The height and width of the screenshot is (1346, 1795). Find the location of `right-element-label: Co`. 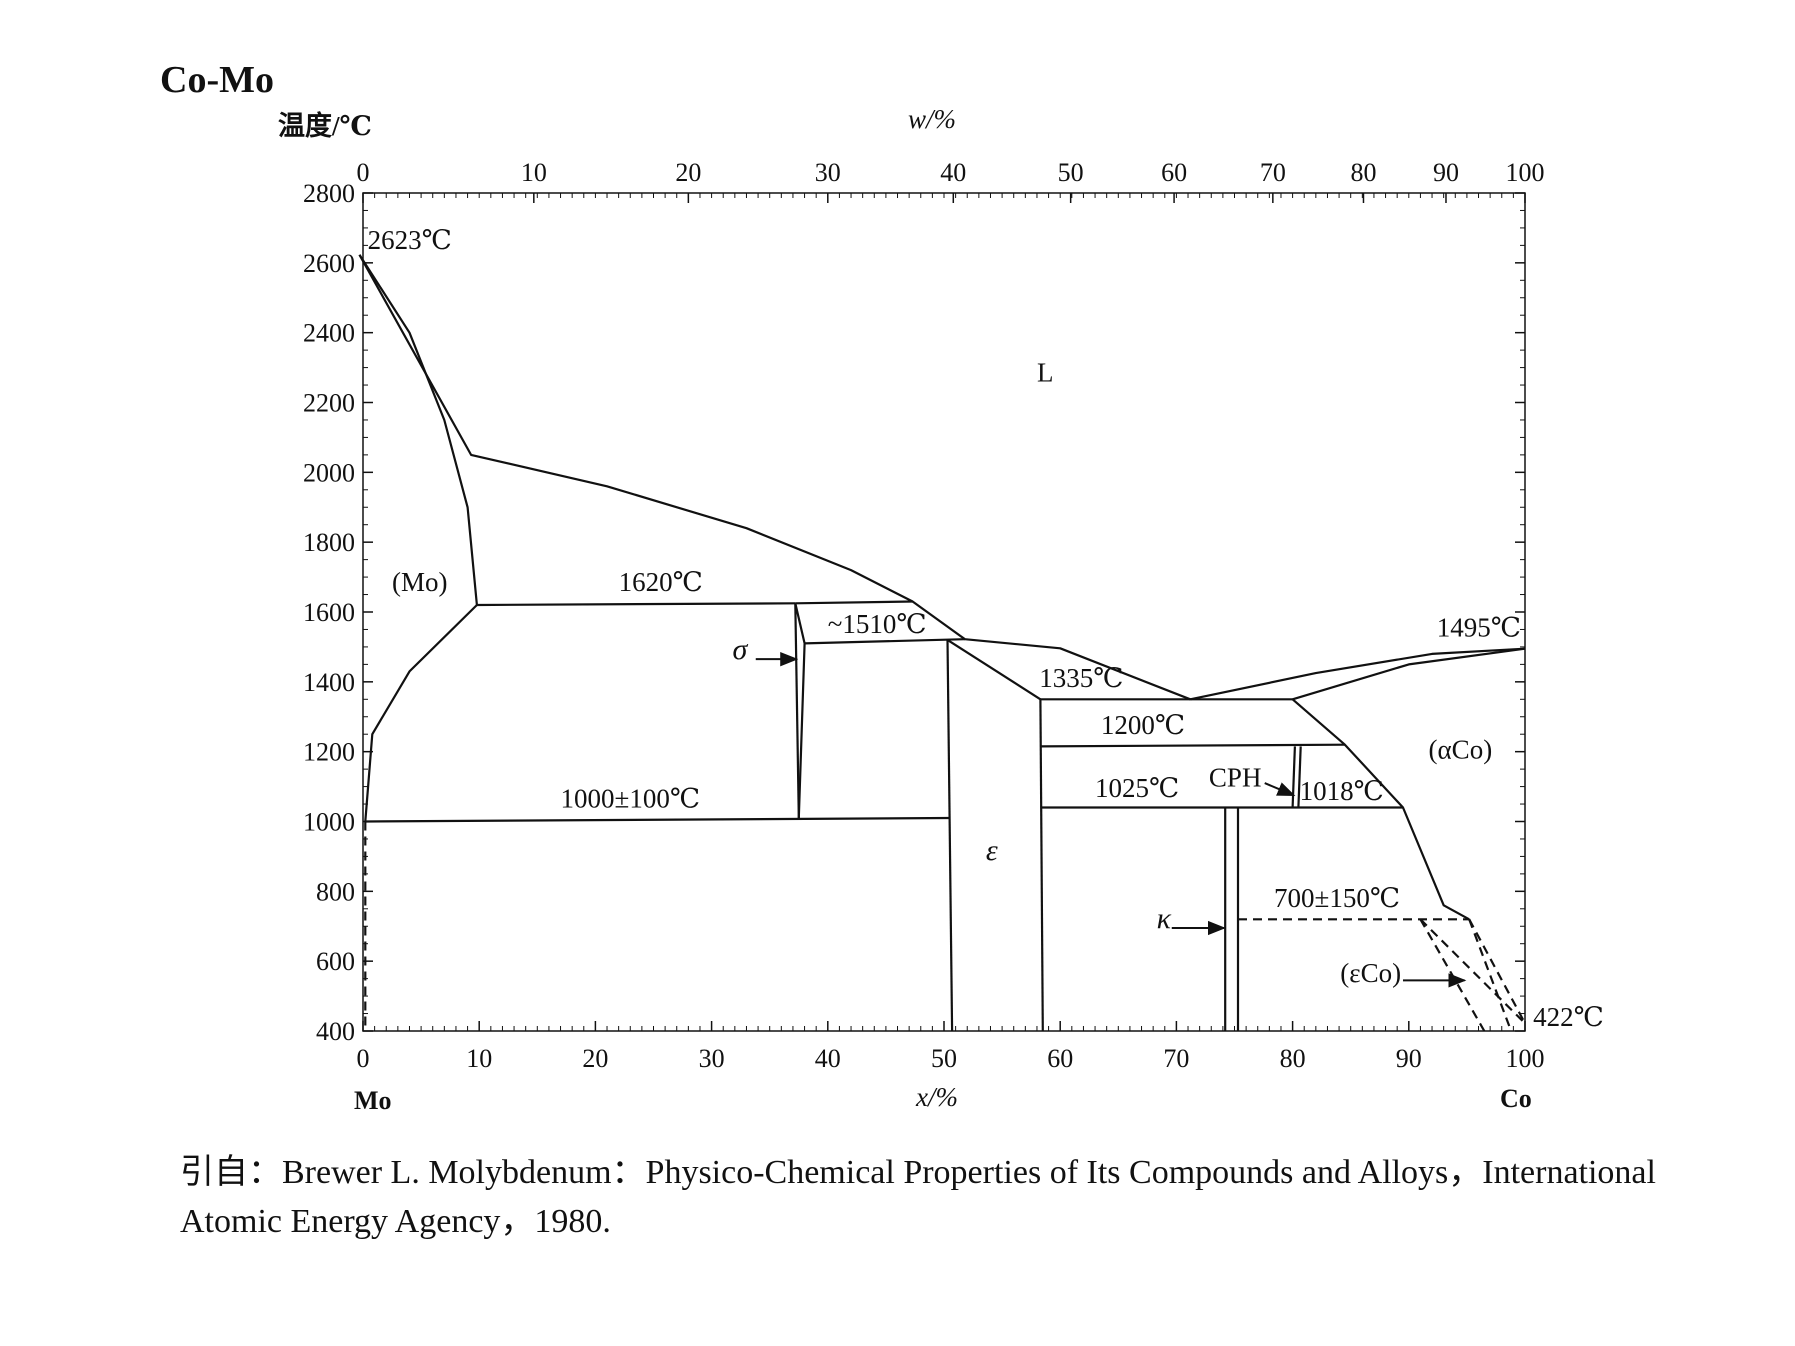

right-element-label: Co is located at coordinates (1516, 1098).